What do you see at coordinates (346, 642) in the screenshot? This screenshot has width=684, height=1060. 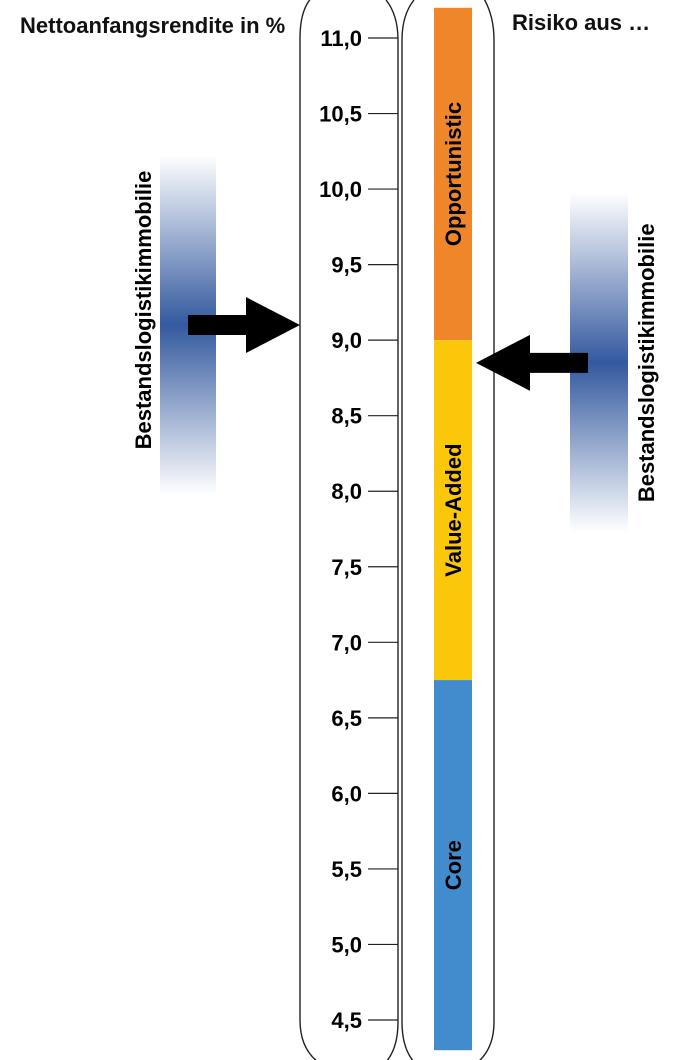 I see `tick-label: 7,0` at bounding box center [346, 642].